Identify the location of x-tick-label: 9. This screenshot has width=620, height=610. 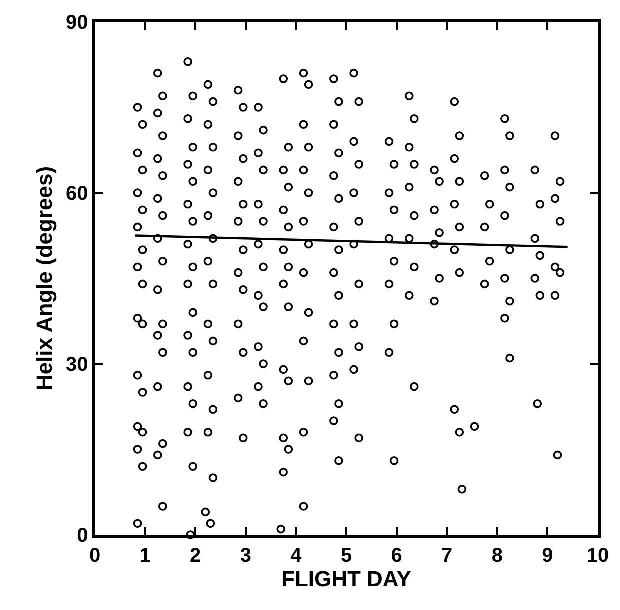
(548, 555).